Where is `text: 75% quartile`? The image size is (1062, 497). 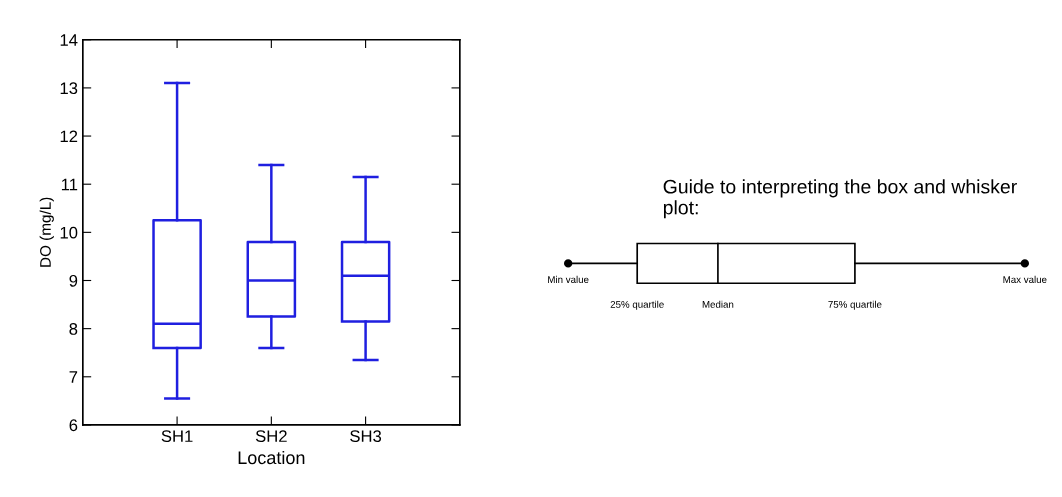
text: 75% quartile is located at coordinates (855, 305).